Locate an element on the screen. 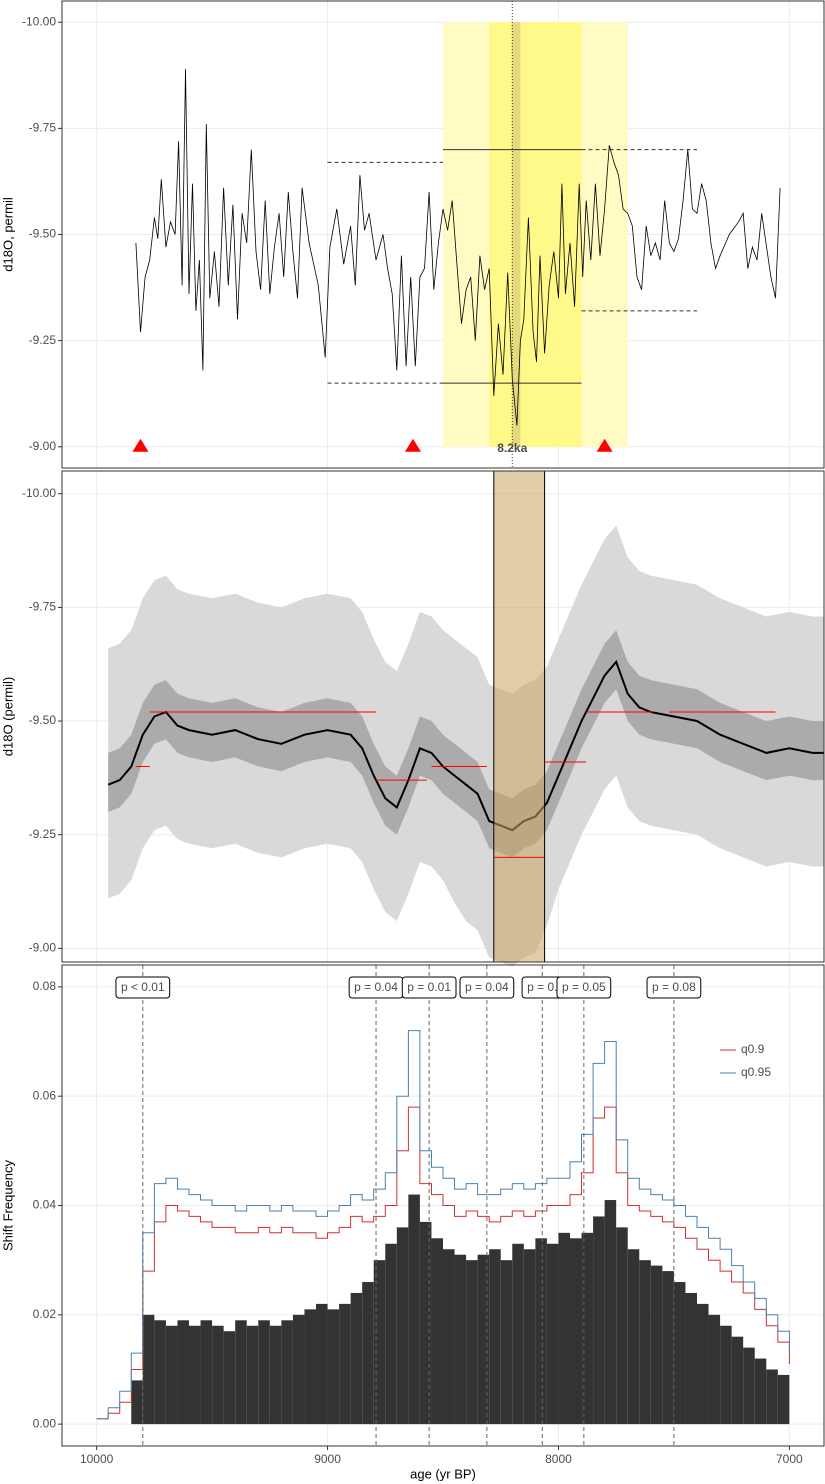 The width and height of the screenshot is (825, 1484). x-axis-title: age (yr BP) is located at coordinates (443, 1473).